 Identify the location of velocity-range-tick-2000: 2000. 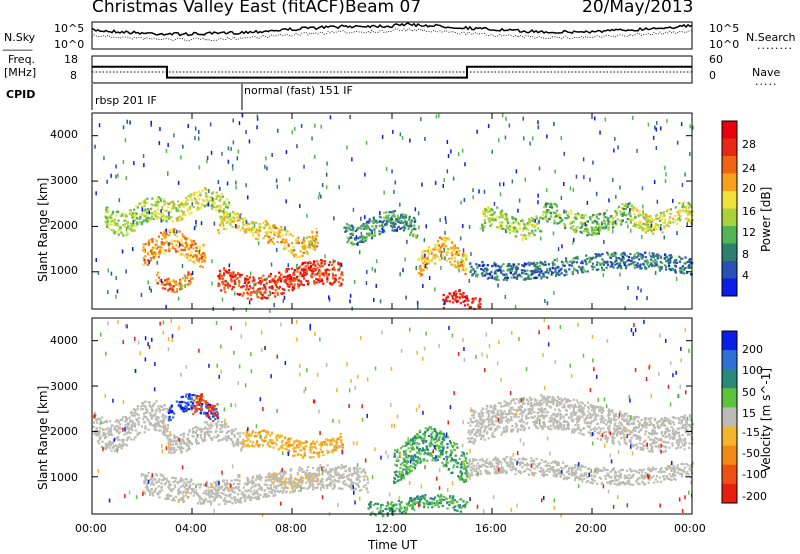
(64, 431).